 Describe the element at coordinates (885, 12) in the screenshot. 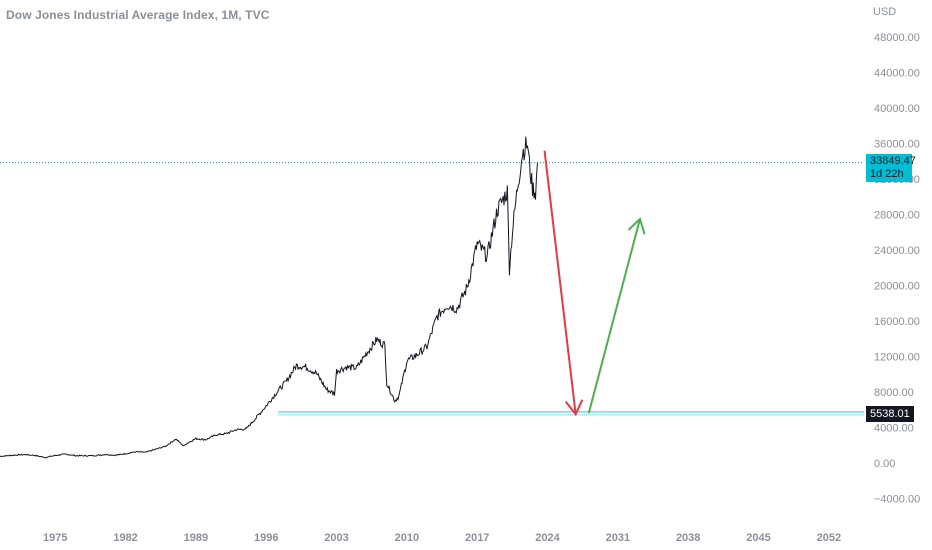

I see `currency-label: USD` at that location.